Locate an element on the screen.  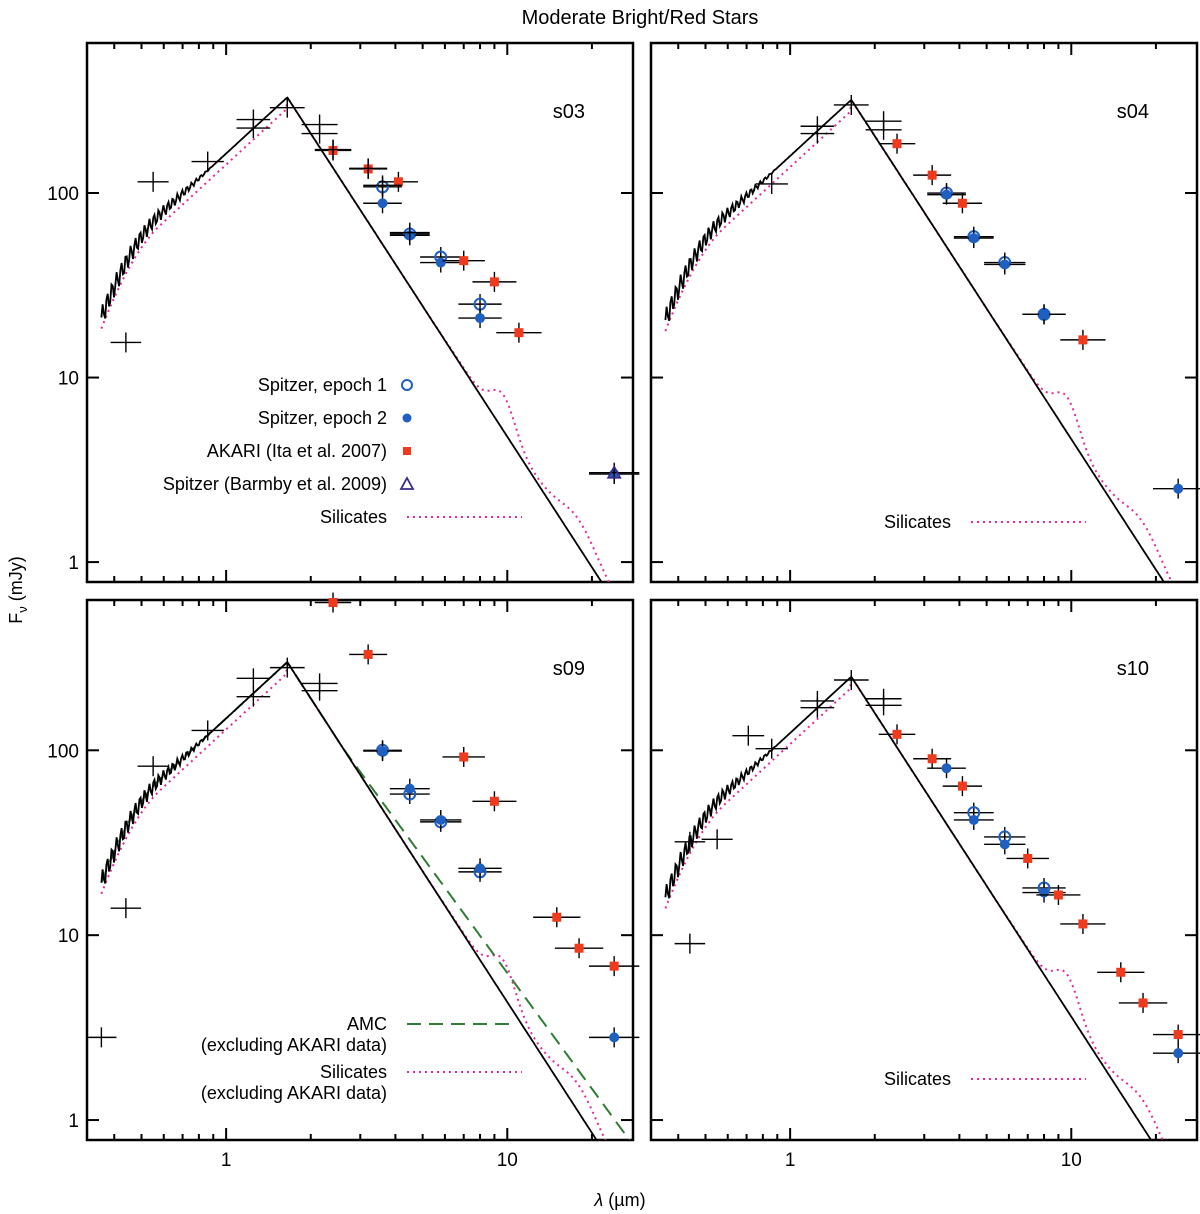
panel-label: s04 is located at coordinates (1133, 112).